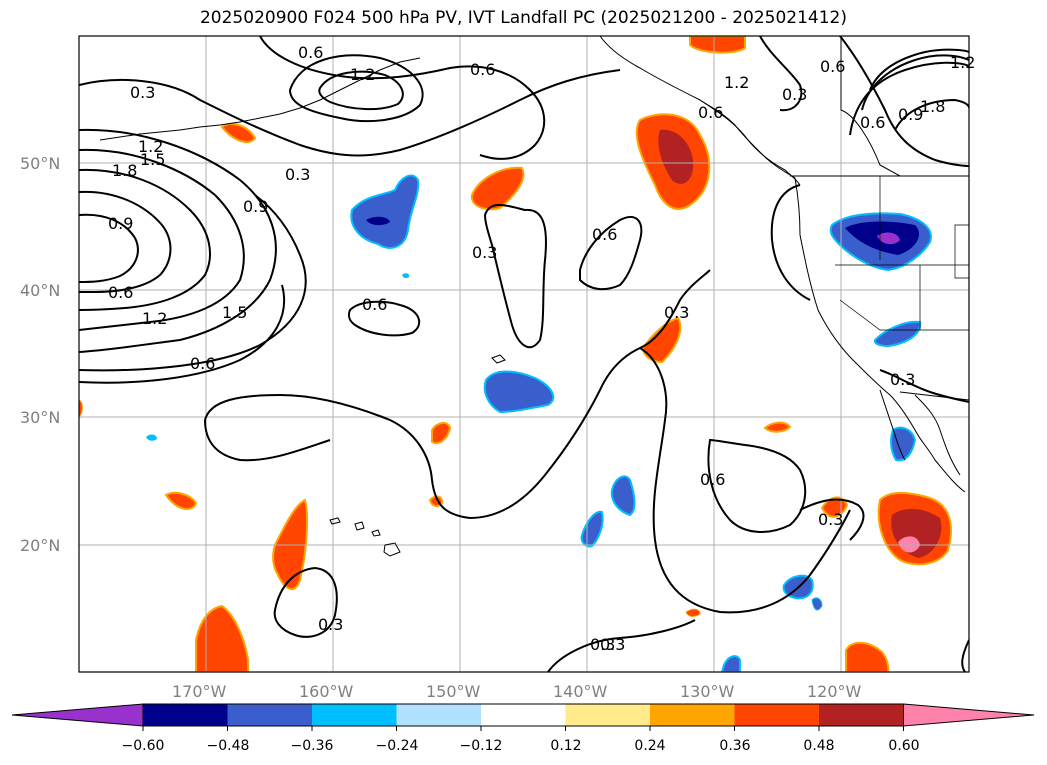 The image size is (1047, 765). Describe the element at coordinates (747, 139) in the screenshot. I see `bc-coast` at that location.